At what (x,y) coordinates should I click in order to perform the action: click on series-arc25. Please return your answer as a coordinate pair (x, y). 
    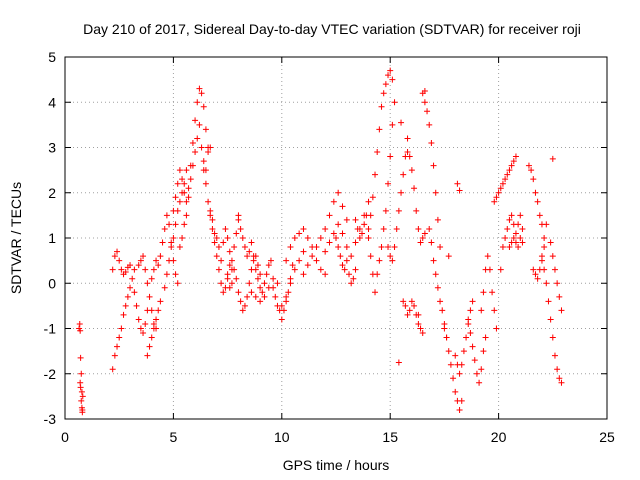
    Looking at the image, I should click on (398, 199).